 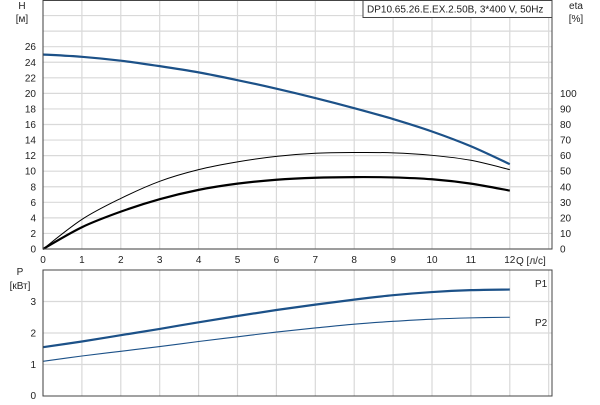 What do you see at coordinates (199, 260) in the screenshot?
I see `x-tick-label: 4` at bounding box center [199, 260].